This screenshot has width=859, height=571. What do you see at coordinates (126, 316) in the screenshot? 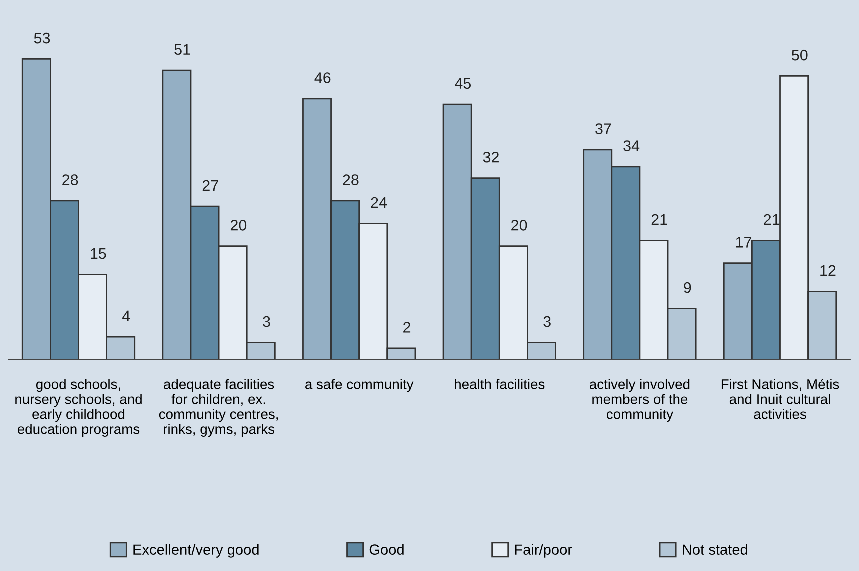
I see `data-label: 4` at bounding box center [126, 316].